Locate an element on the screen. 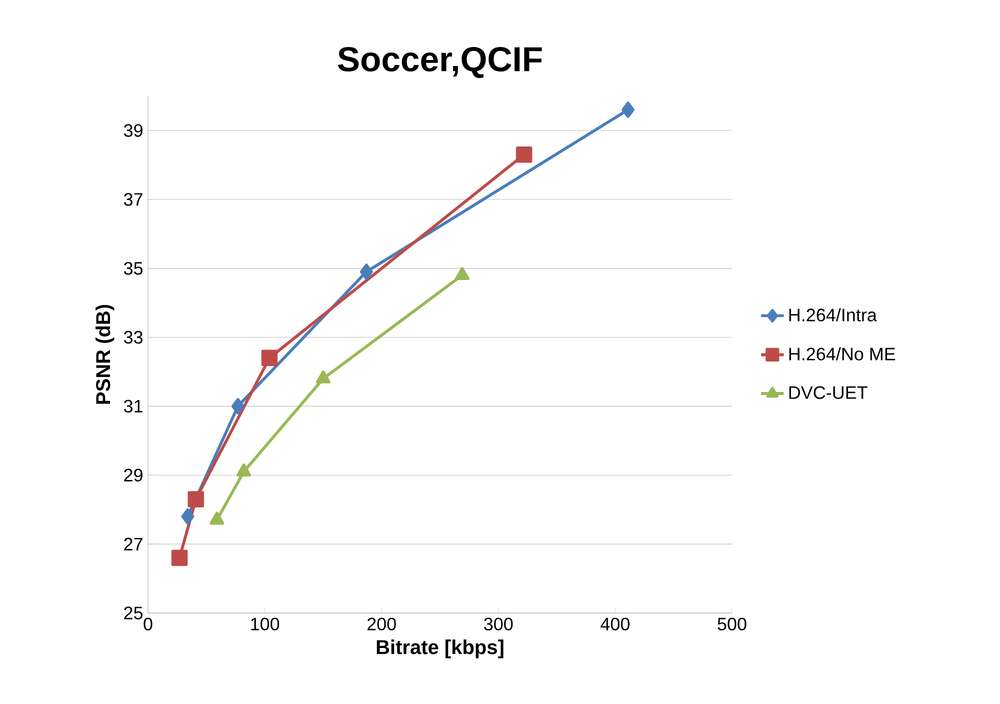 The height and width of the screenshot is (704, 1000). x-tick-label: 400 is located at coordinates (615, 624).